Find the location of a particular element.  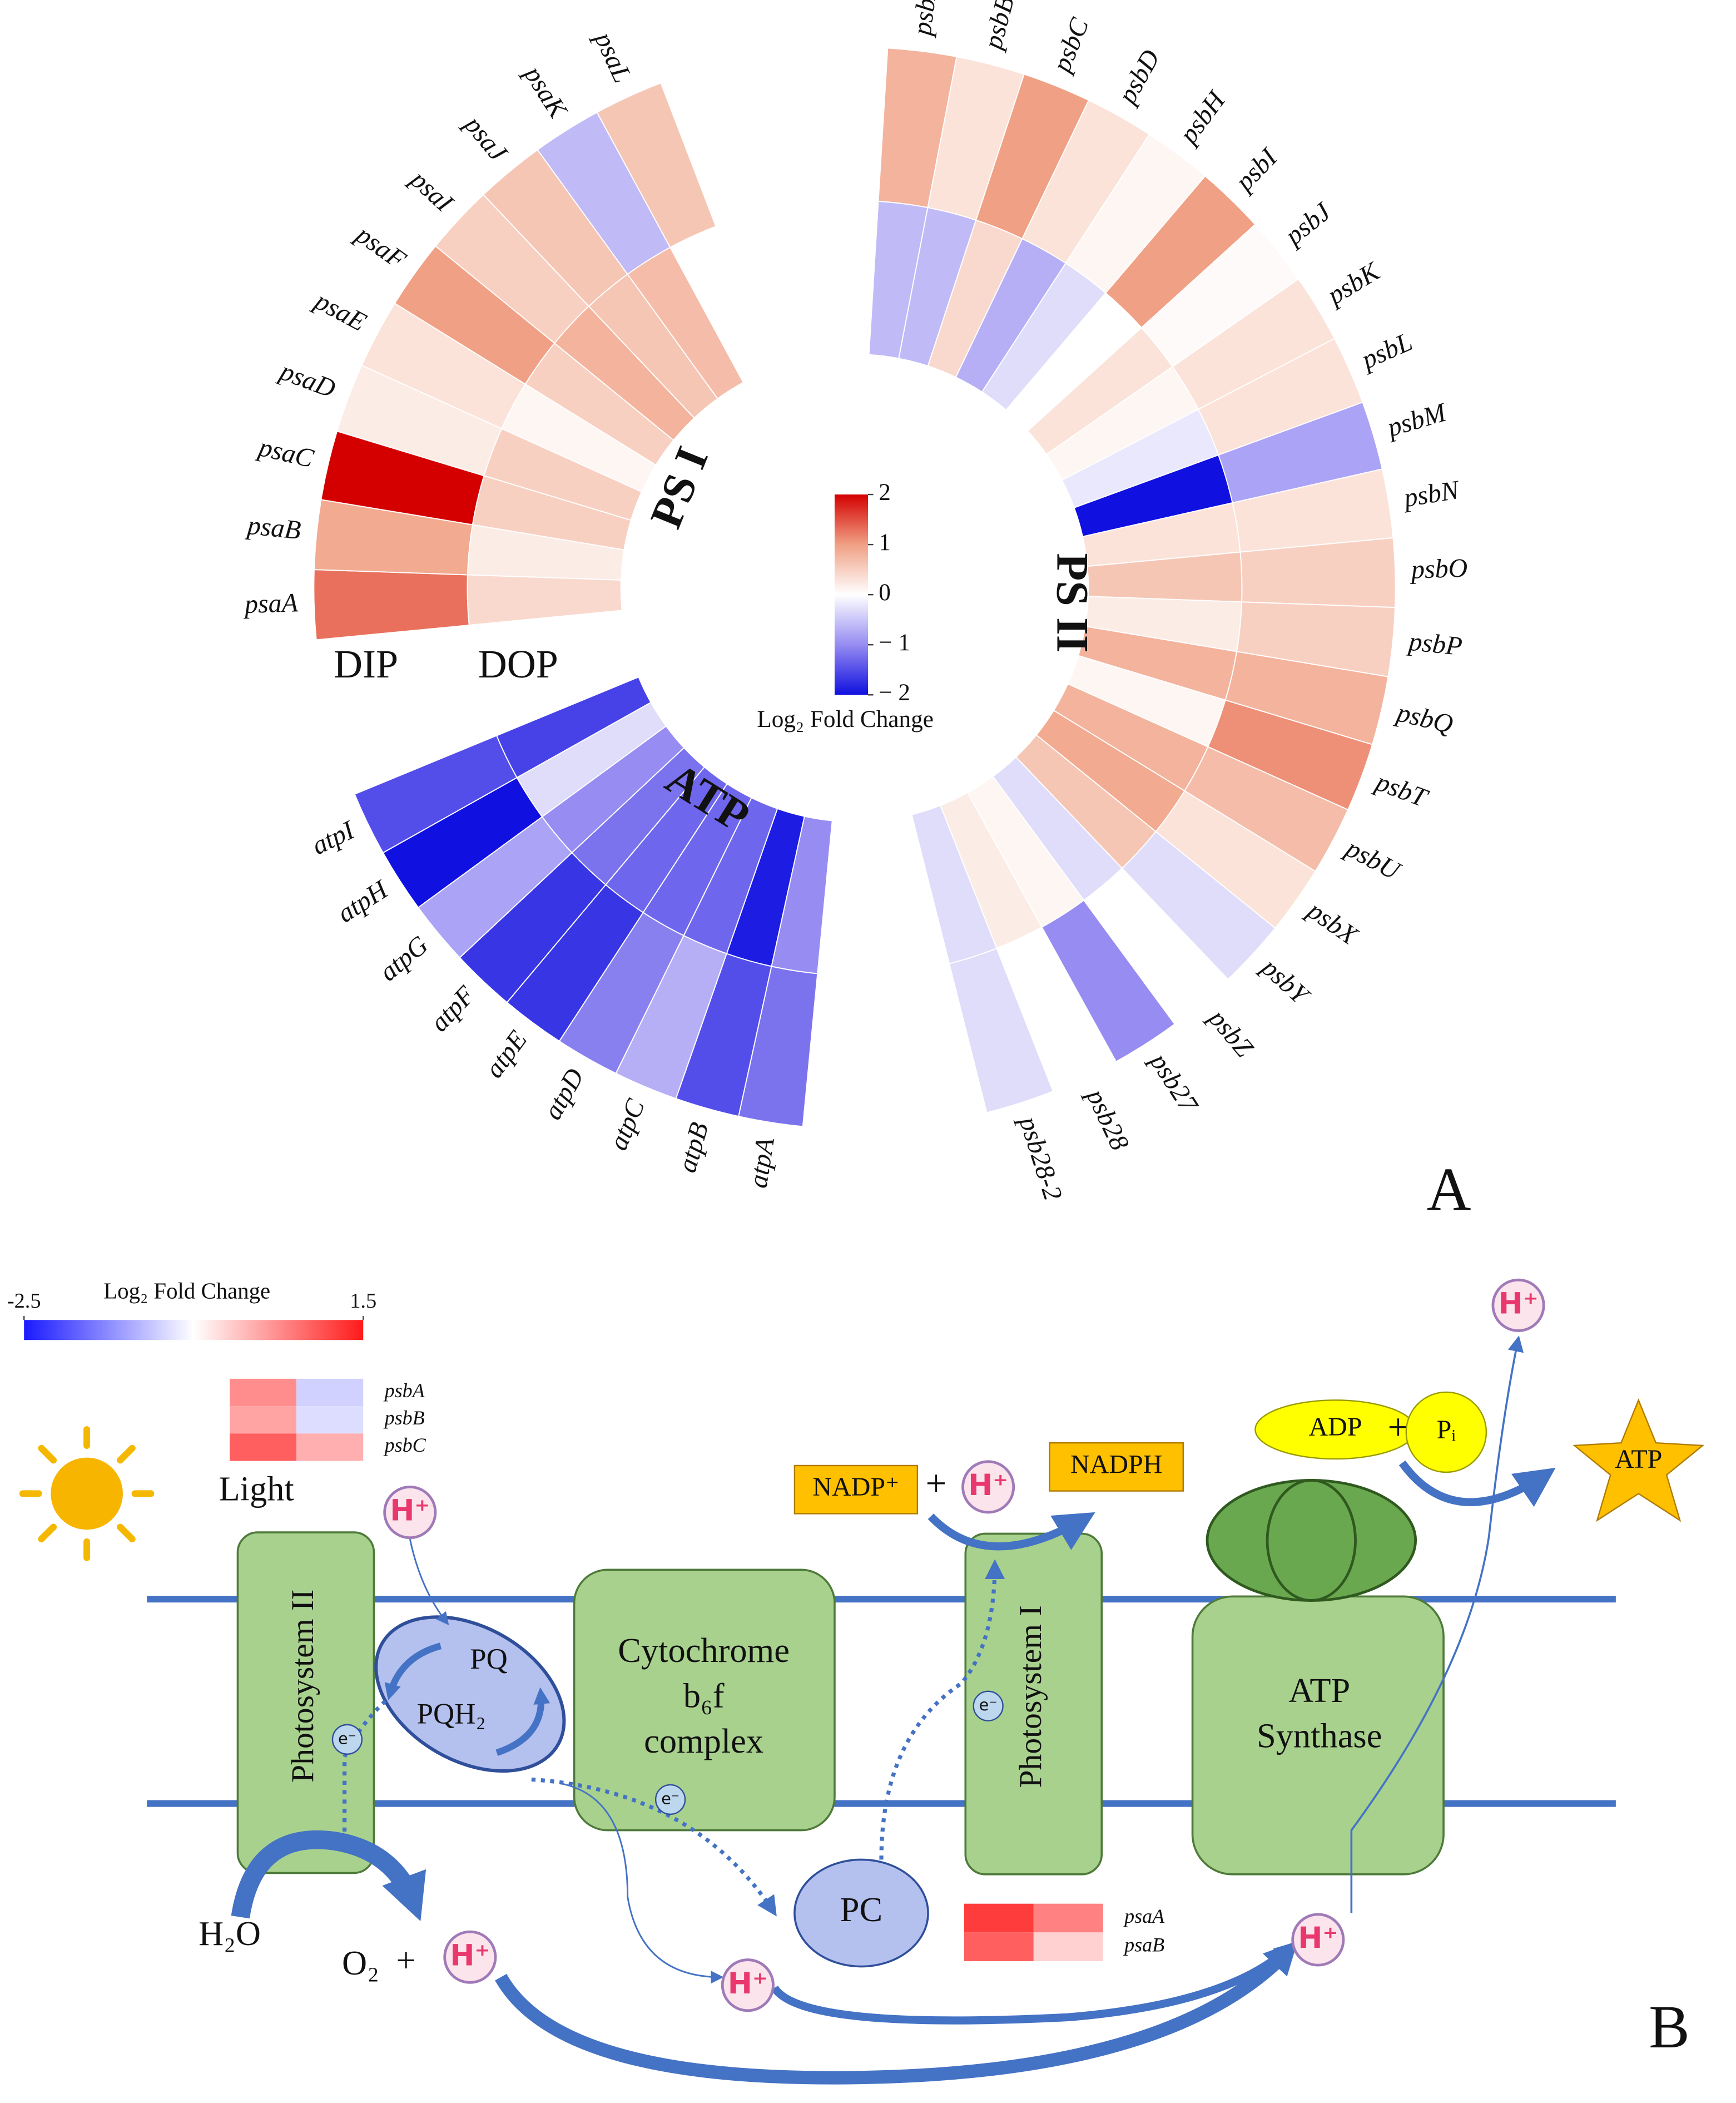

sun-icon is located at coordinates (87, 1493).